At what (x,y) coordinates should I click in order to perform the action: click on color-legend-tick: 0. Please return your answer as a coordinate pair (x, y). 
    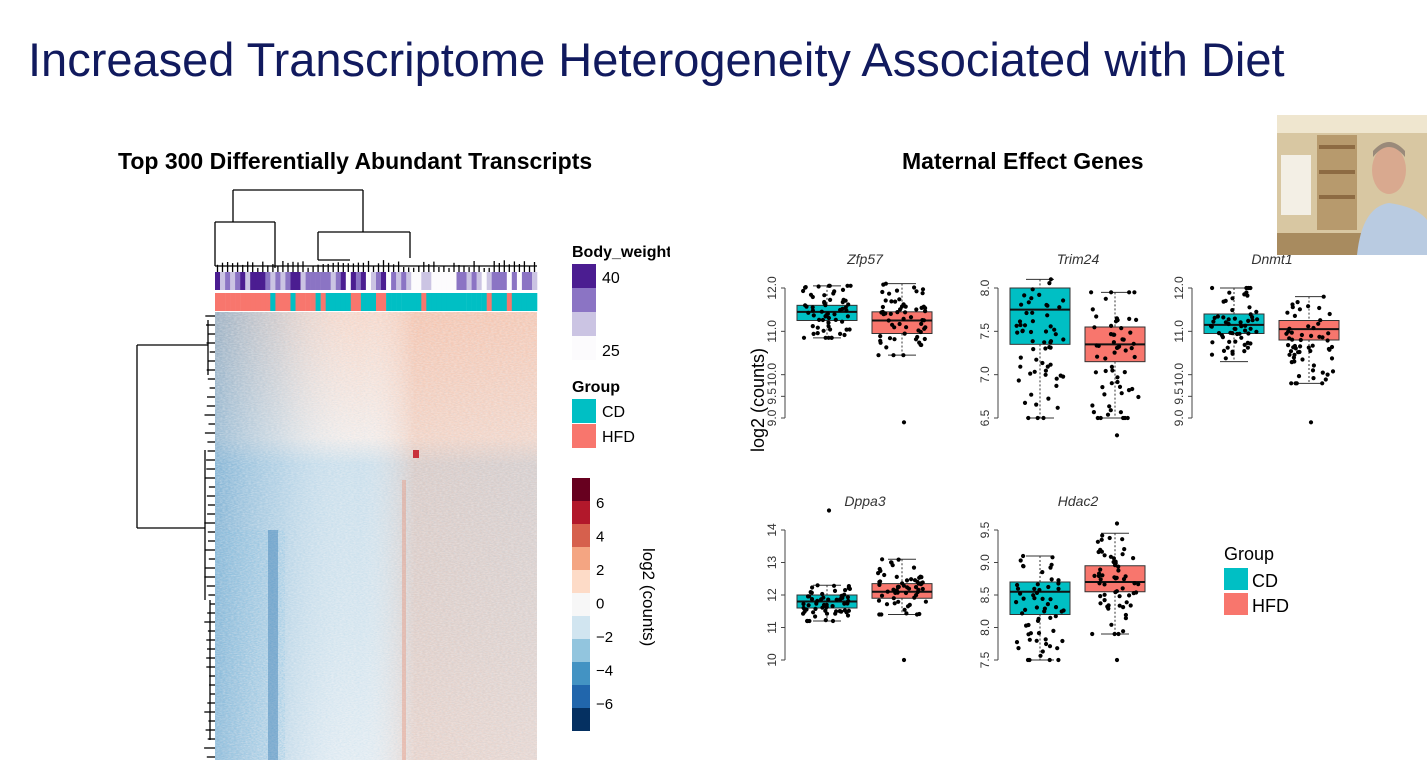
    Looking at the image, I should click on (600, 604).